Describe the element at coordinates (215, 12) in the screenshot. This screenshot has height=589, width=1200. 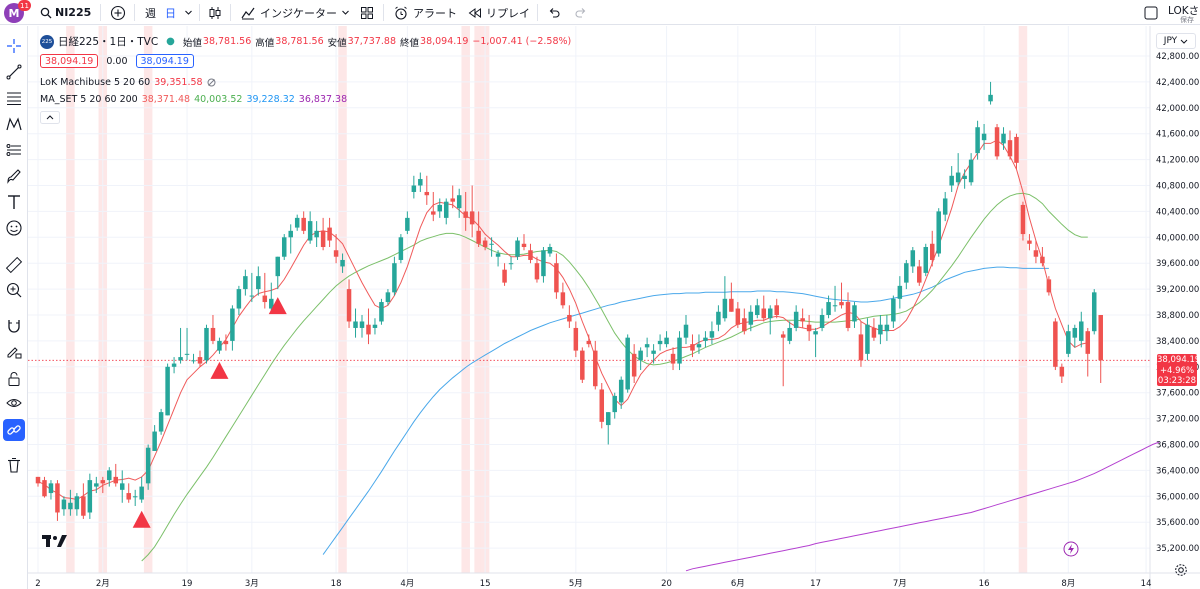
I see `chart-type-button` at that location.